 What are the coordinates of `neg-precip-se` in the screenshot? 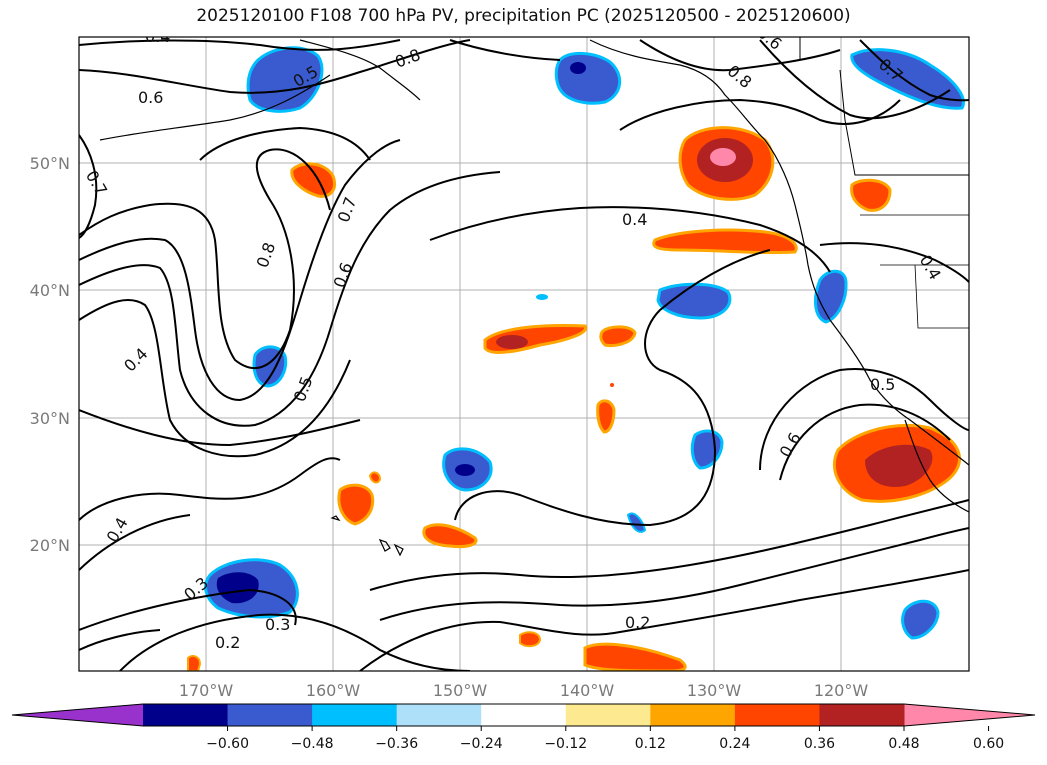 It's located at (920, 619).